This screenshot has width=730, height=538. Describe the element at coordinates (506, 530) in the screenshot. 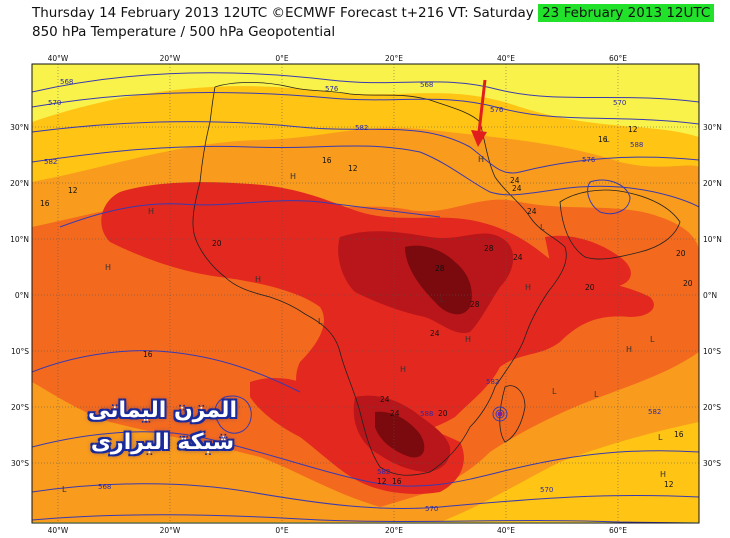

I see `lon-label: 40°E` at that location.